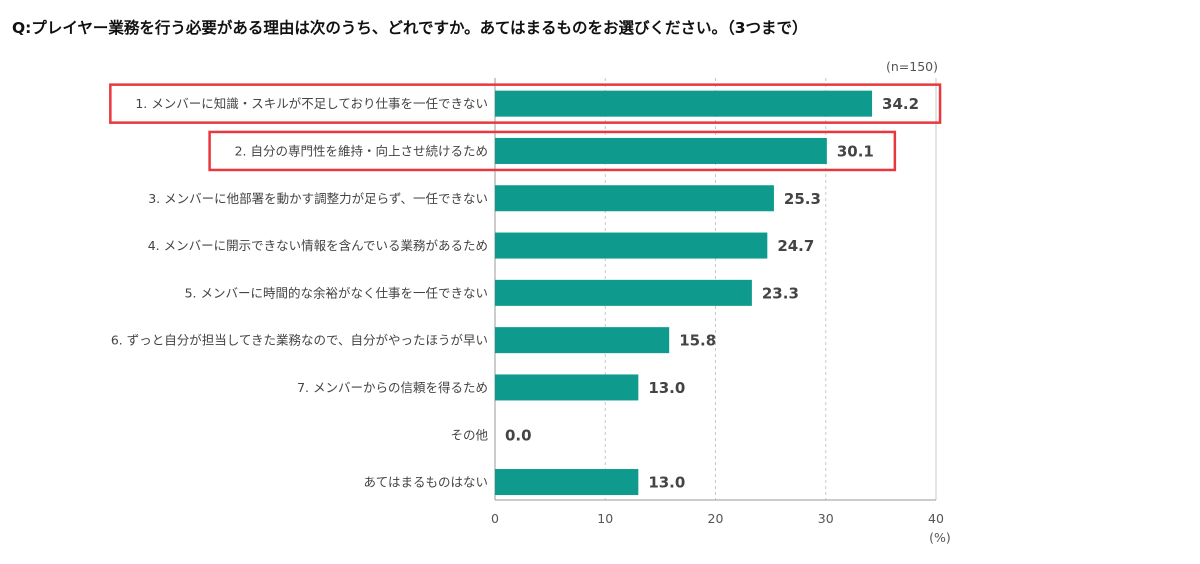 This screenshot has width=1200, height=564. I want to click on x-tick-label: 20, so click(716, 518).